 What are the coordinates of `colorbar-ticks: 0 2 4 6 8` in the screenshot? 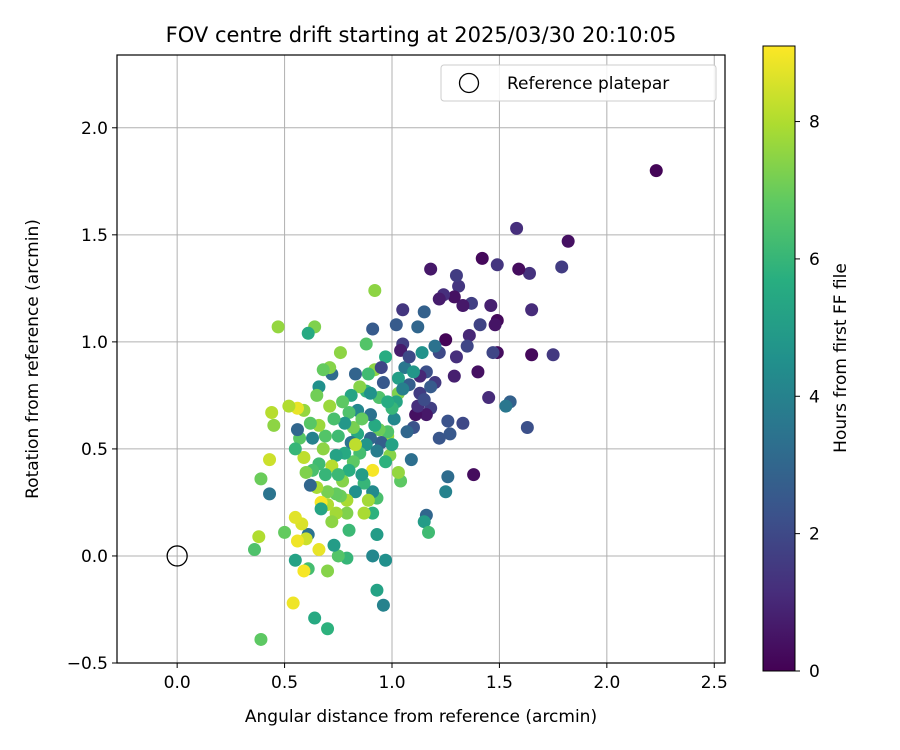 It's located at (807, 397).